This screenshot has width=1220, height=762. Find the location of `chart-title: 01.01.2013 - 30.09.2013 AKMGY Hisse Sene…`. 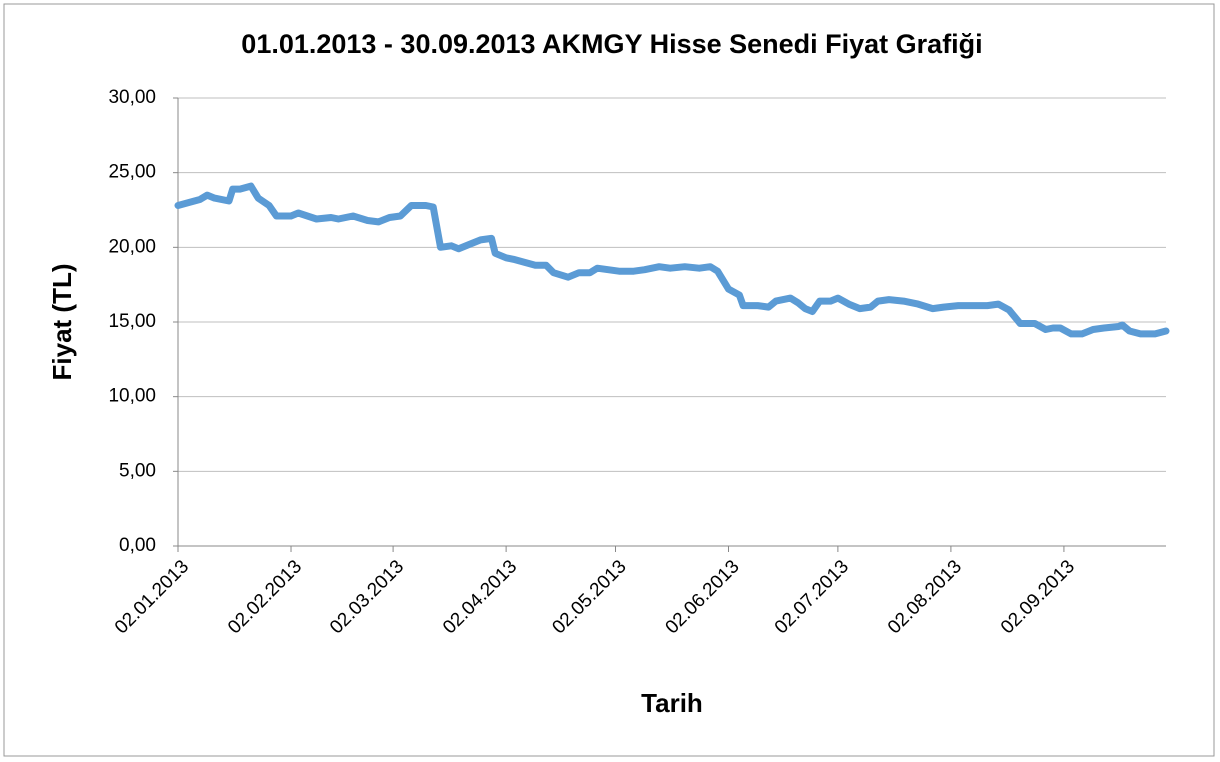

chart-title: 01.01.2013 - 30.09.2013 AKMGY Hisse Sene… is located at coordinates (611, 44).